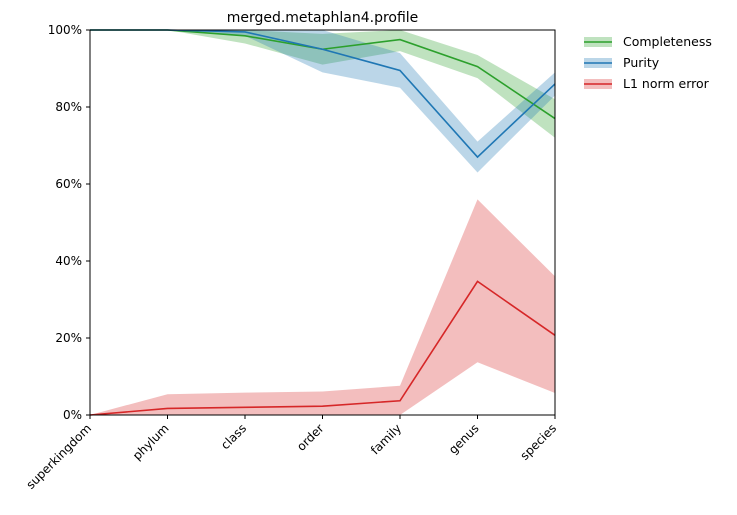  Describe the element at coordinates (68, 107) in the screenshot. I see `y-tick-label: 80%` at that location.